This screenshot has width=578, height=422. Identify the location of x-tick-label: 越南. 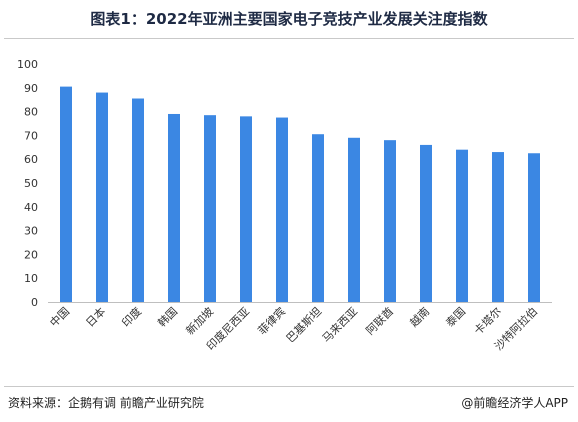
(419, 316).